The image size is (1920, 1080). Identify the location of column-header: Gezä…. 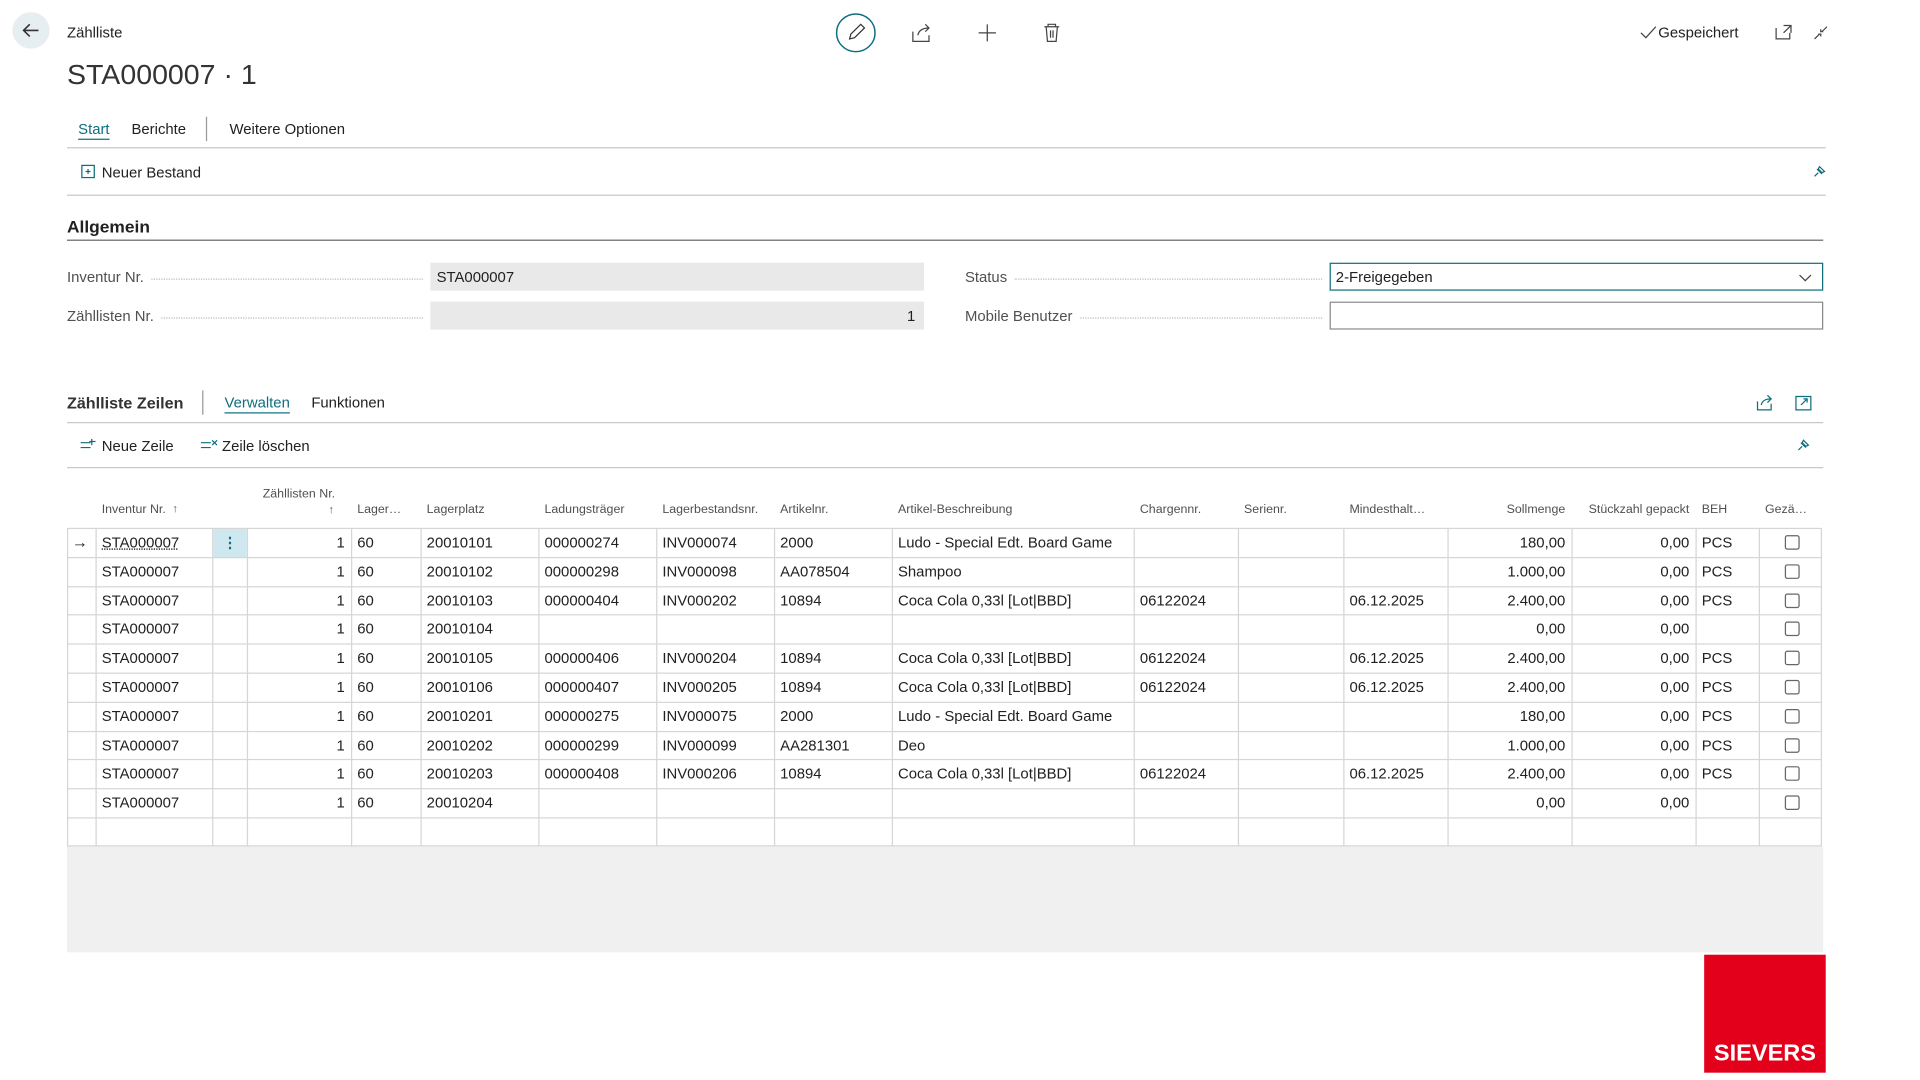
(1786, 510).